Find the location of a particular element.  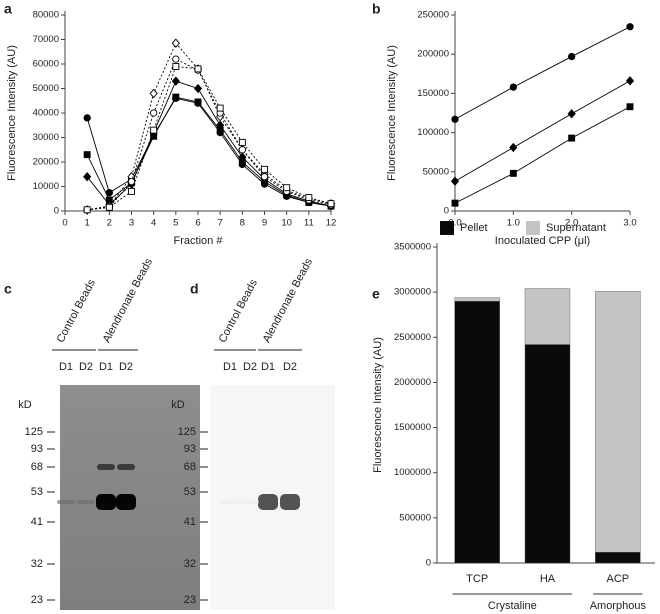

x-tick-label: 5 is located at coordinates (175, 223).